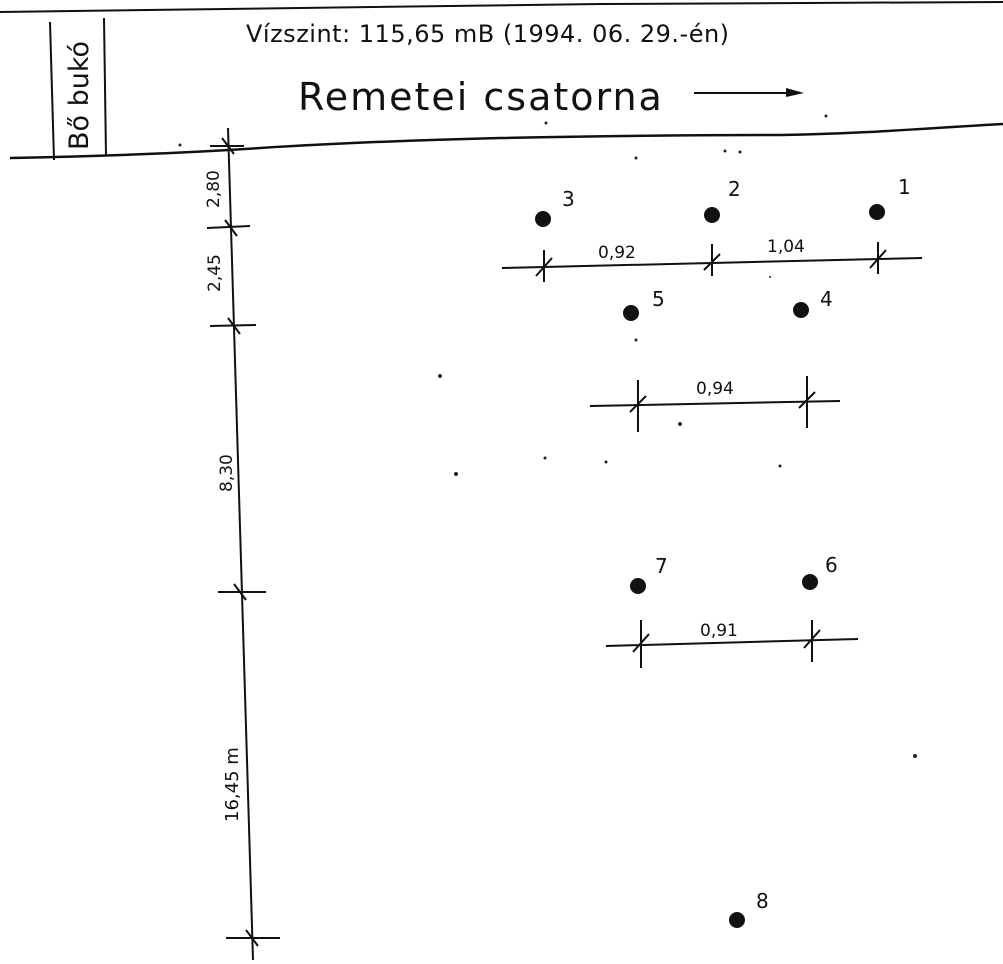 Image resolution: width=1003 pixels, height=964 pixels. I want to click on canal-bank-line, so click(506, 141).